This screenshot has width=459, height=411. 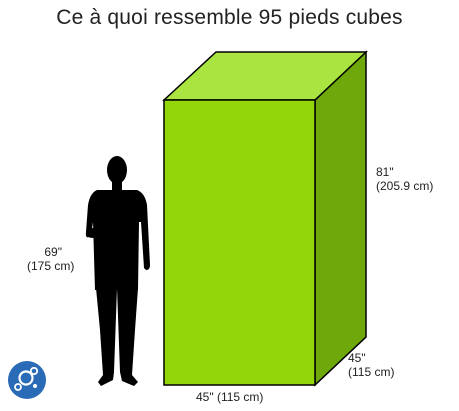 I want to click on person-height-inches: 69", so click(x=53, y=252).